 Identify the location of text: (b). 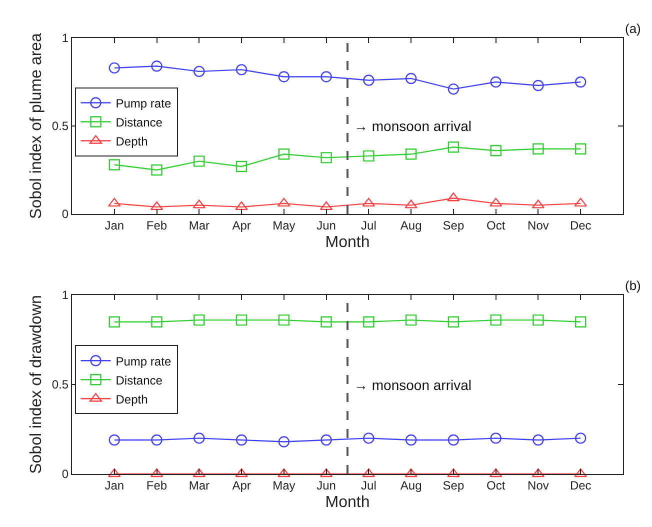
(633, 285).